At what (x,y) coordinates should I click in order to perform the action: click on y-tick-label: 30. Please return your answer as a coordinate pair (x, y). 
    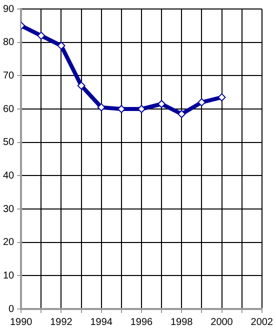
    Looking at the image, I should click on (9, 209).